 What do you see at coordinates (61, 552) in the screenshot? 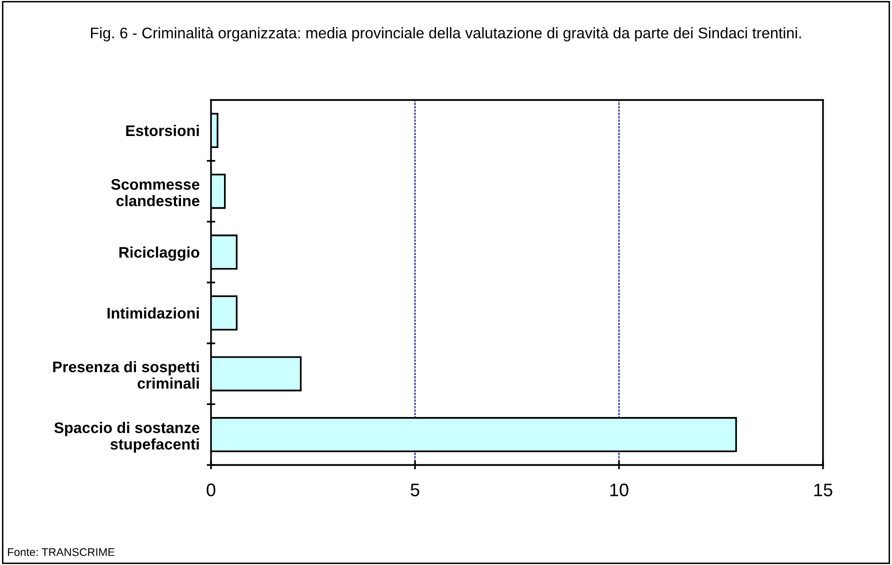
I see `source-note: Fonte: TRANSCRIME` at bounding box center [61, 552].